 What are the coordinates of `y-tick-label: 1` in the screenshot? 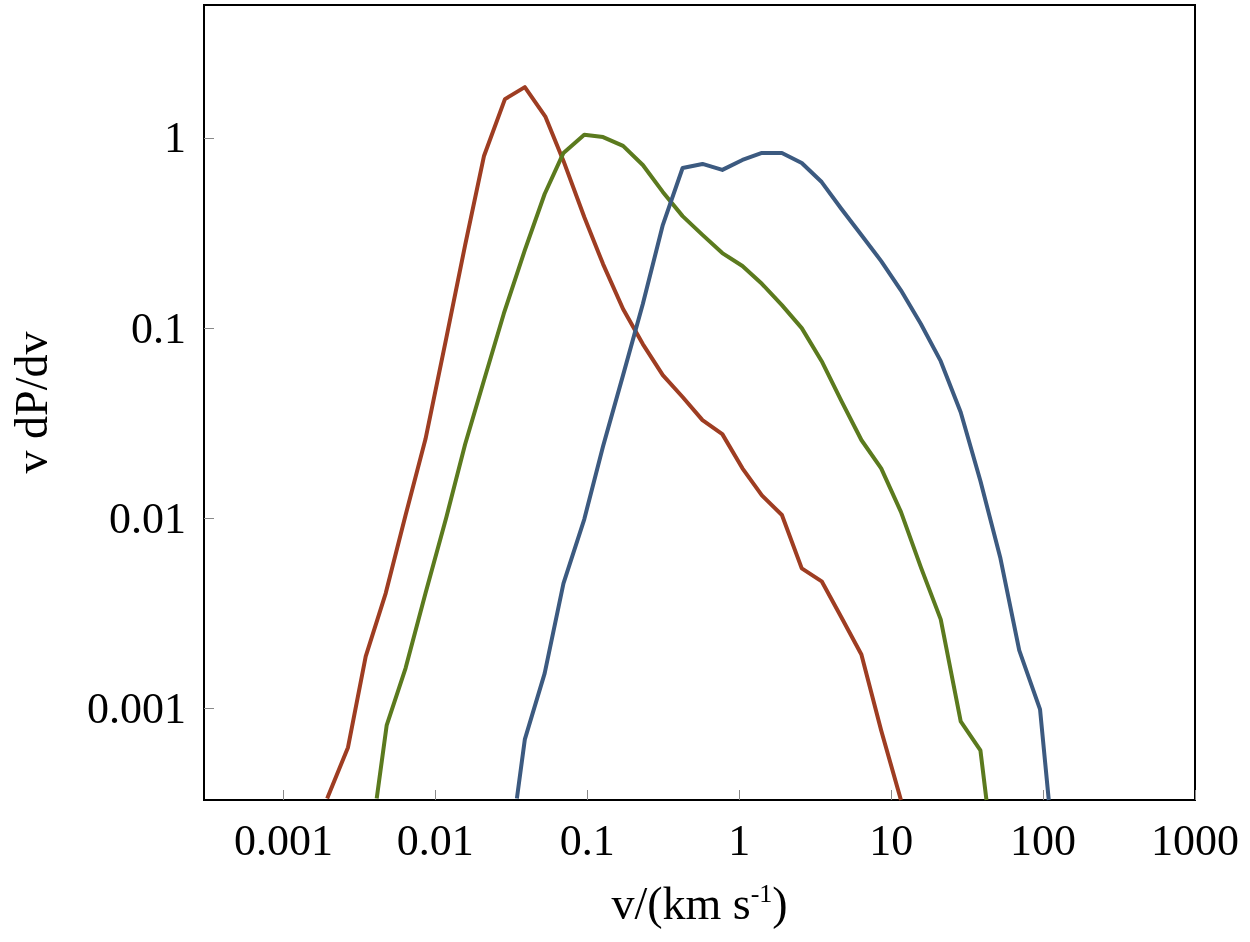 It's located at (175, 138).